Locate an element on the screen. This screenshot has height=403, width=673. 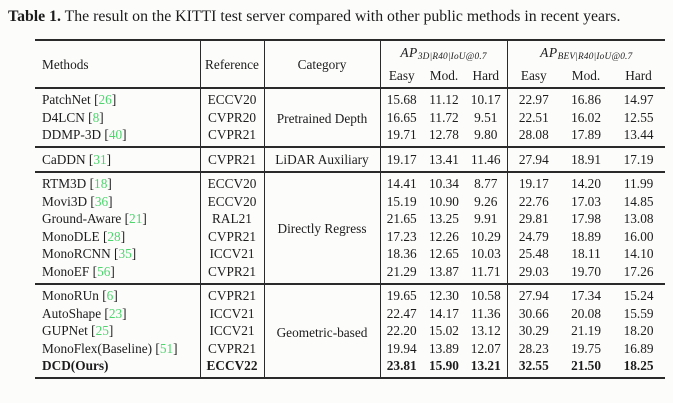
apbev-mod-cell: 18.91 is located at coordinates (586, 159).